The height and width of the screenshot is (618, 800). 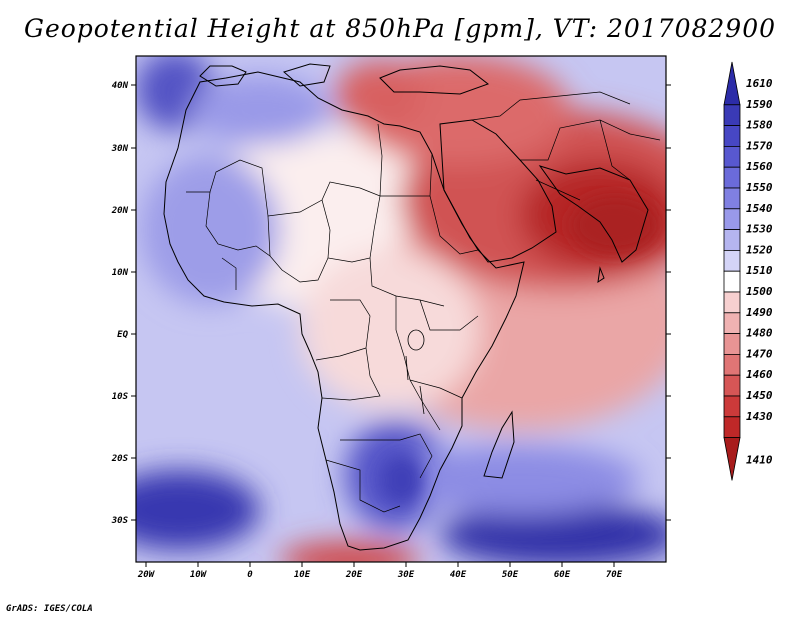 What do you see at coordinates (120, 521) in the screenshot?
I see `lat-label: 30S` at bounding box center [120, 521].